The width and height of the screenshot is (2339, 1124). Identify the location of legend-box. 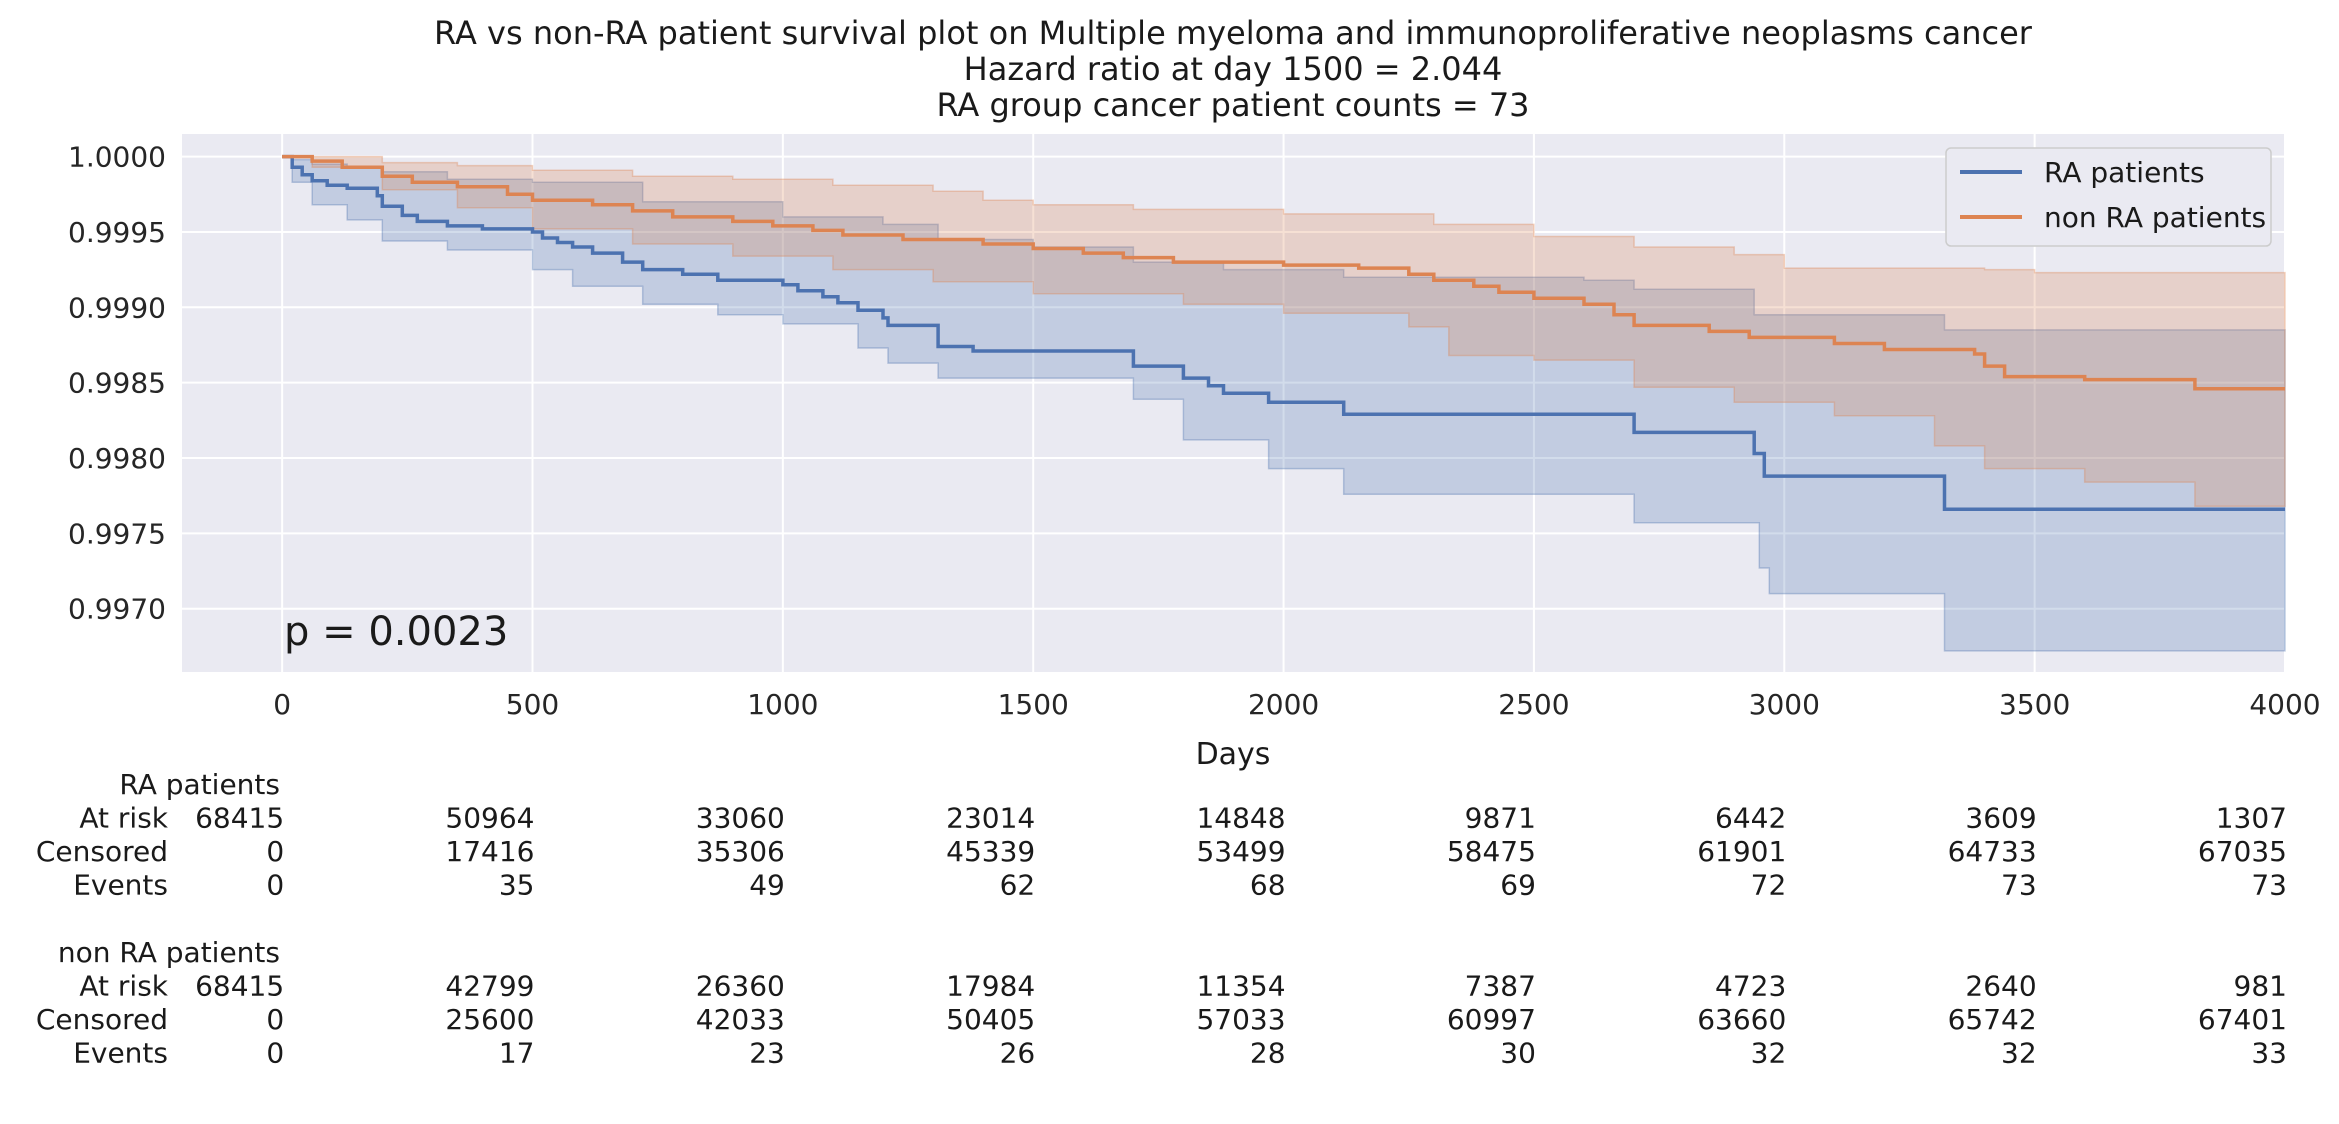
(2108, 197).